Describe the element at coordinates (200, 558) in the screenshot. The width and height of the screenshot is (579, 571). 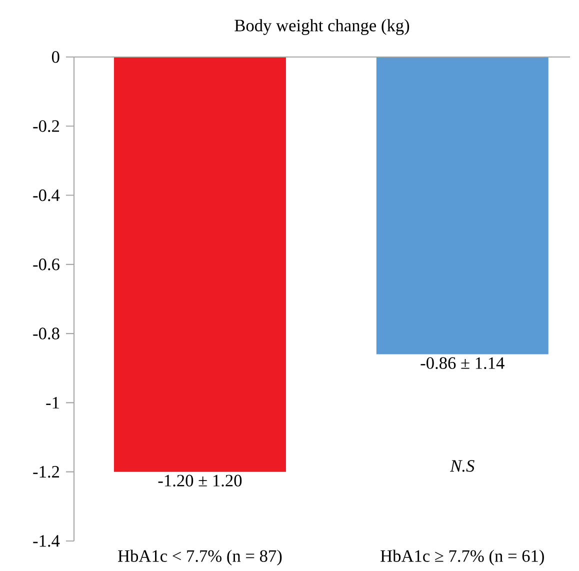
I see `x-tick-label: HbA1c < 7.7% (n = 87)` at that location.